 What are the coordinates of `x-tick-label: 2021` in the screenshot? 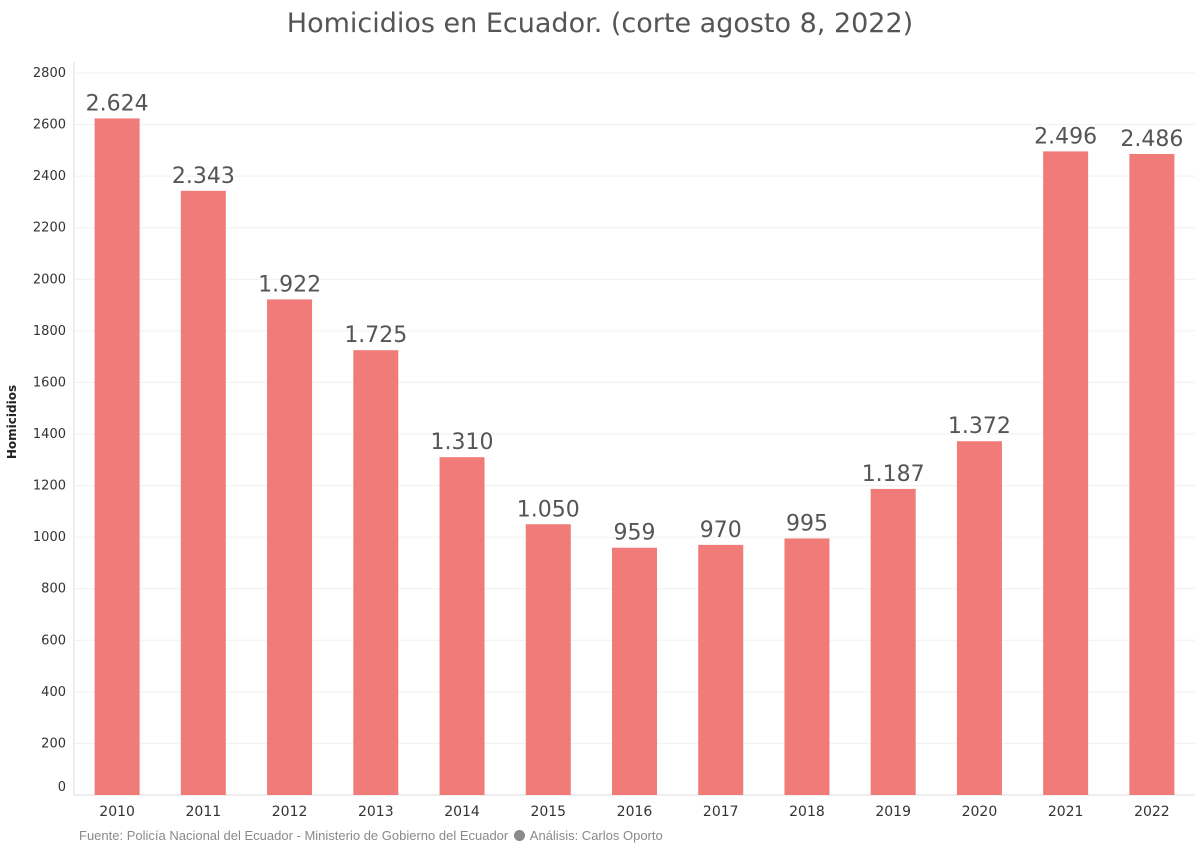 It's located at (1066, 812).